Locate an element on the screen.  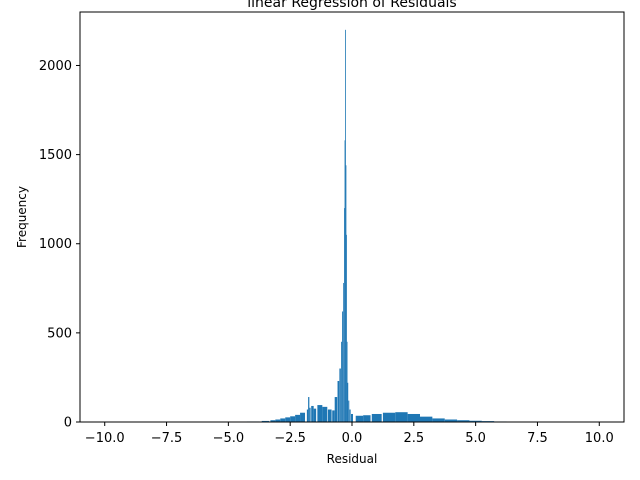
chart-title: linear Regression of Residuals is located at coordinates (351, 5).